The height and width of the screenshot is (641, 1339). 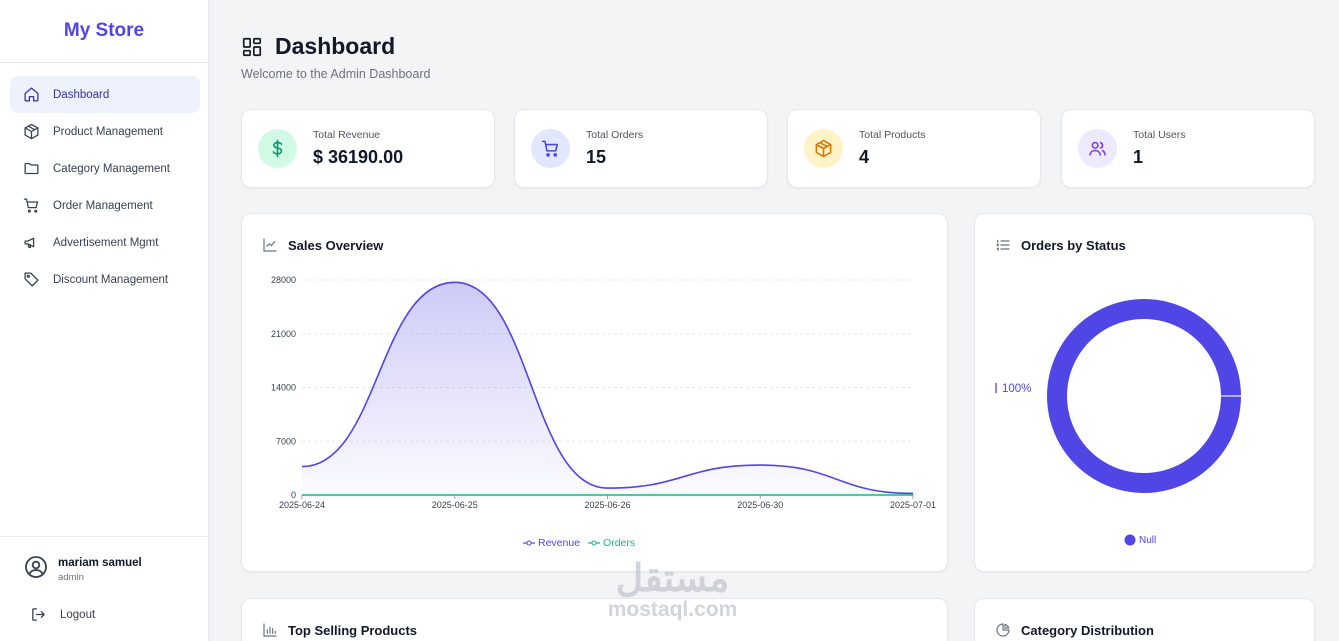 What do you see at coordinates (336, 74) in the screenshot?
I see `page-subtitle: Welcome to the Admin Dashboard` at bounding box center [336, 74].